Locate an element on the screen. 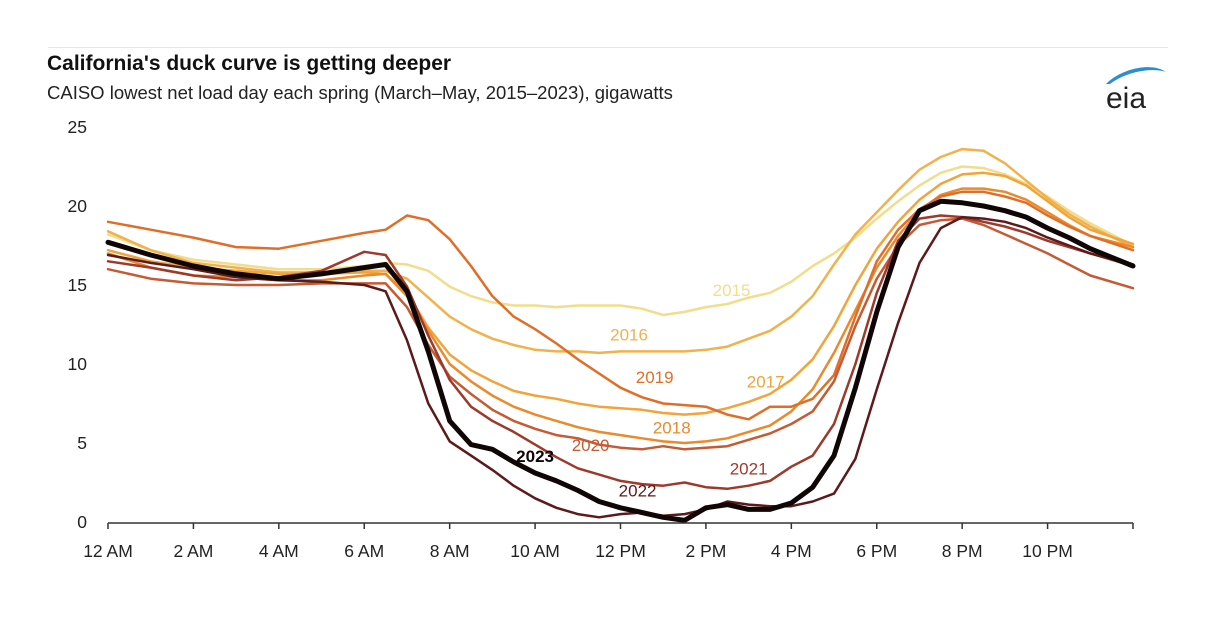  x-tick-label: 8 PM is located at coordinates (962, 551).